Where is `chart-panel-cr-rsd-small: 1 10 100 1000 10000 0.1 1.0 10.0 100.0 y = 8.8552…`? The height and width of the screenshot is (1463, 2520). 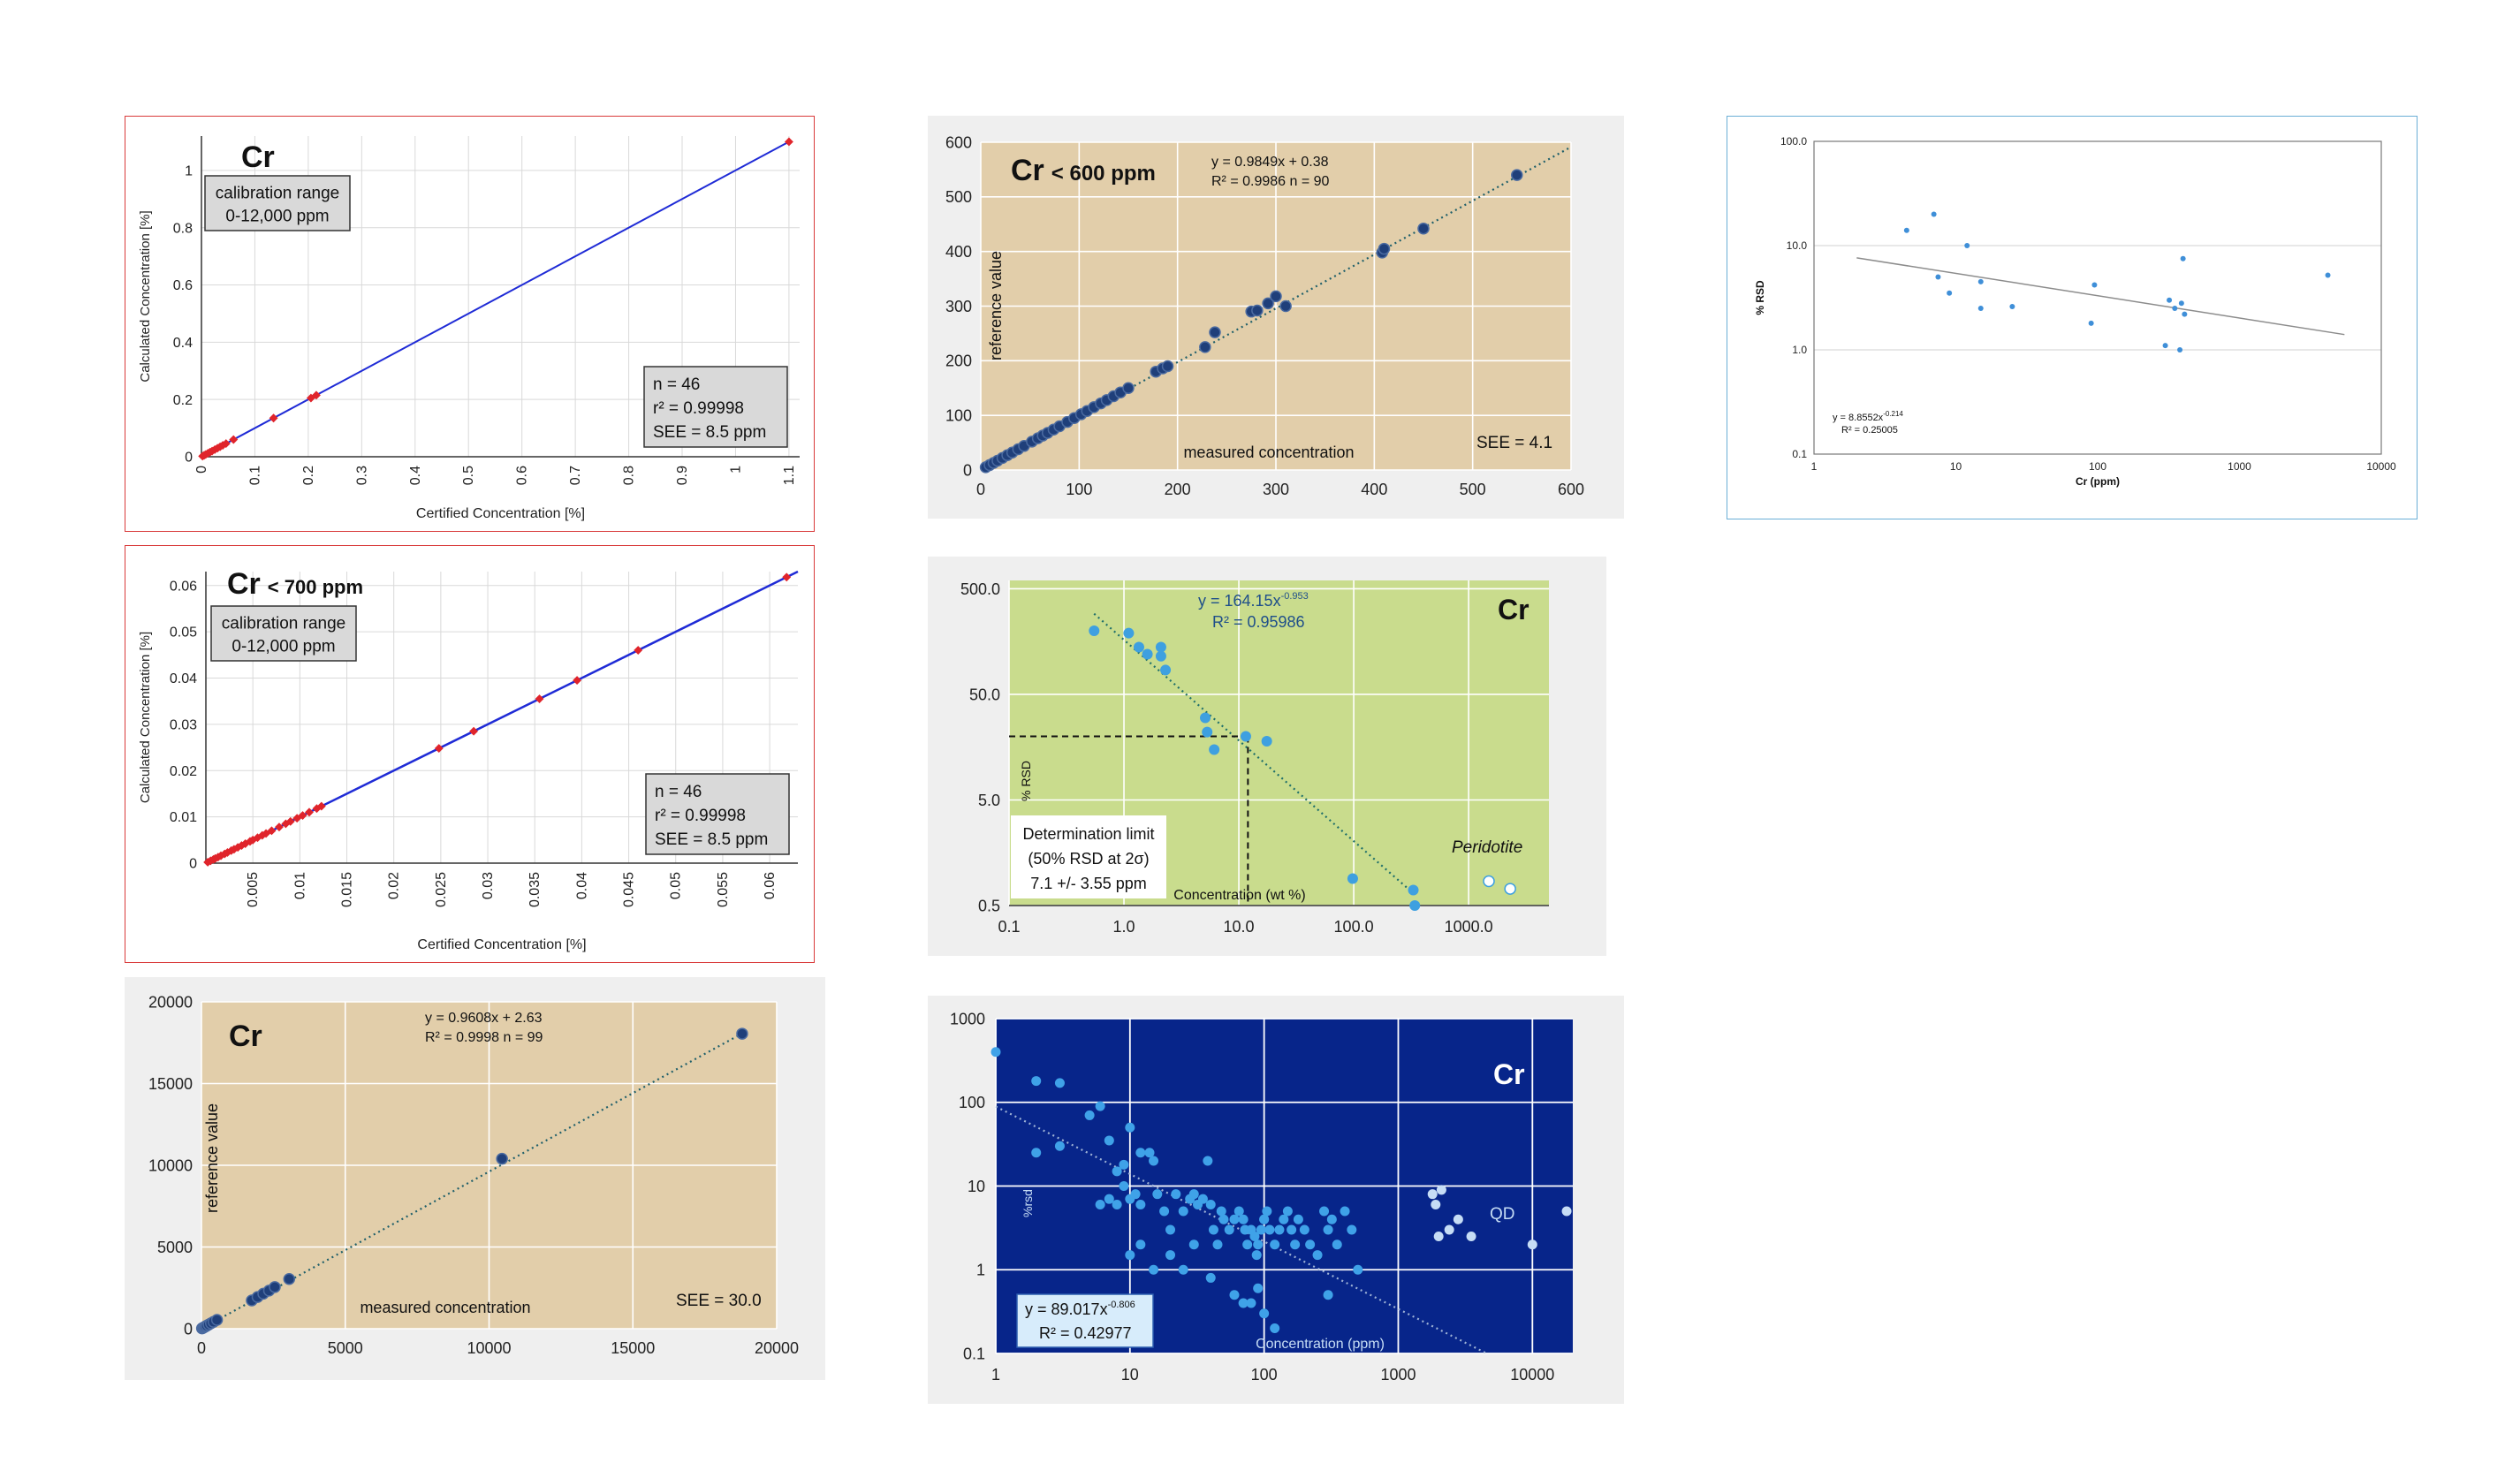
chart-panel-cr-rsd-small: 1 10 100 1000 10000 0.1 1.0 10.0 100.0 y = 8.8552… is located at coordinates (2072, 317).